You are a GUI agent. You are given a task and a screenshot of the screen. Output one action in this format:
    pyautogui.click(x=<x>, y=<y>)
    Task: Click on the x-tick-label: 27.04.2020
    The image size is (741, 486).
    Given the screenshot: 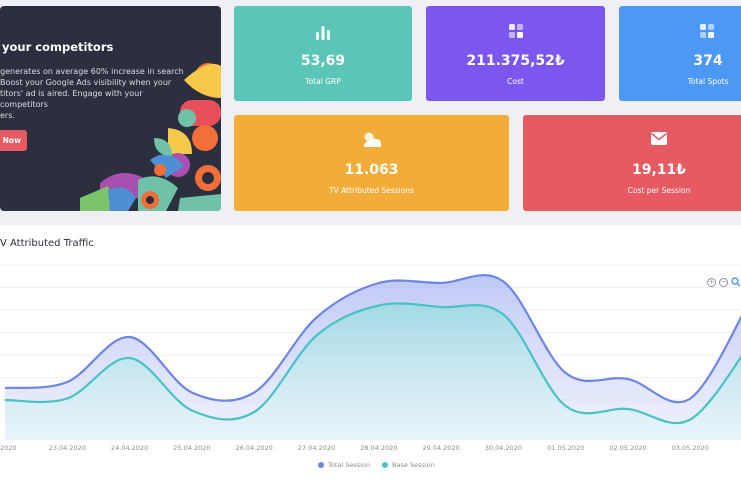 What is the action you would take?
    pyautogui.click(x=316, y=448)
    